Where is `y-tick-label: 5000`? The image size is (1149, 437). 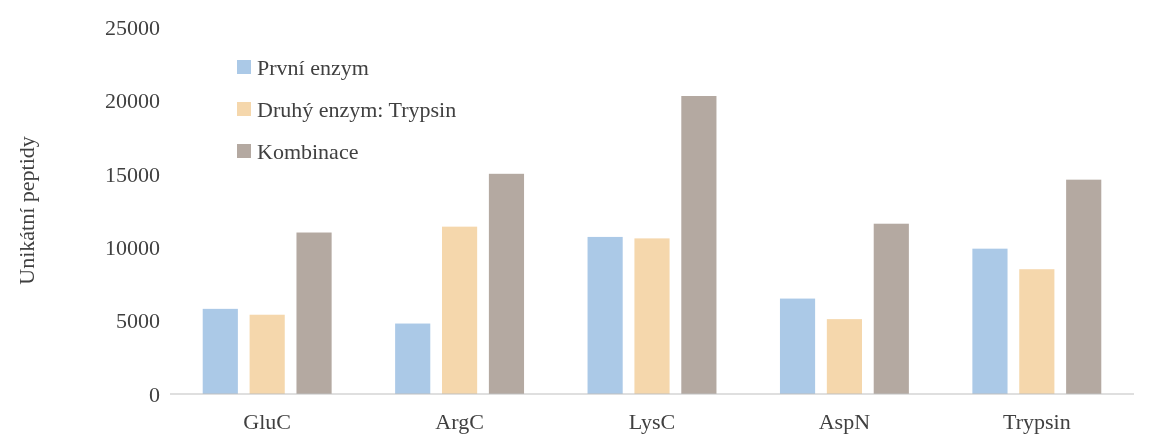
y-tick-label: 5000 is located at coordinates (138, 321).